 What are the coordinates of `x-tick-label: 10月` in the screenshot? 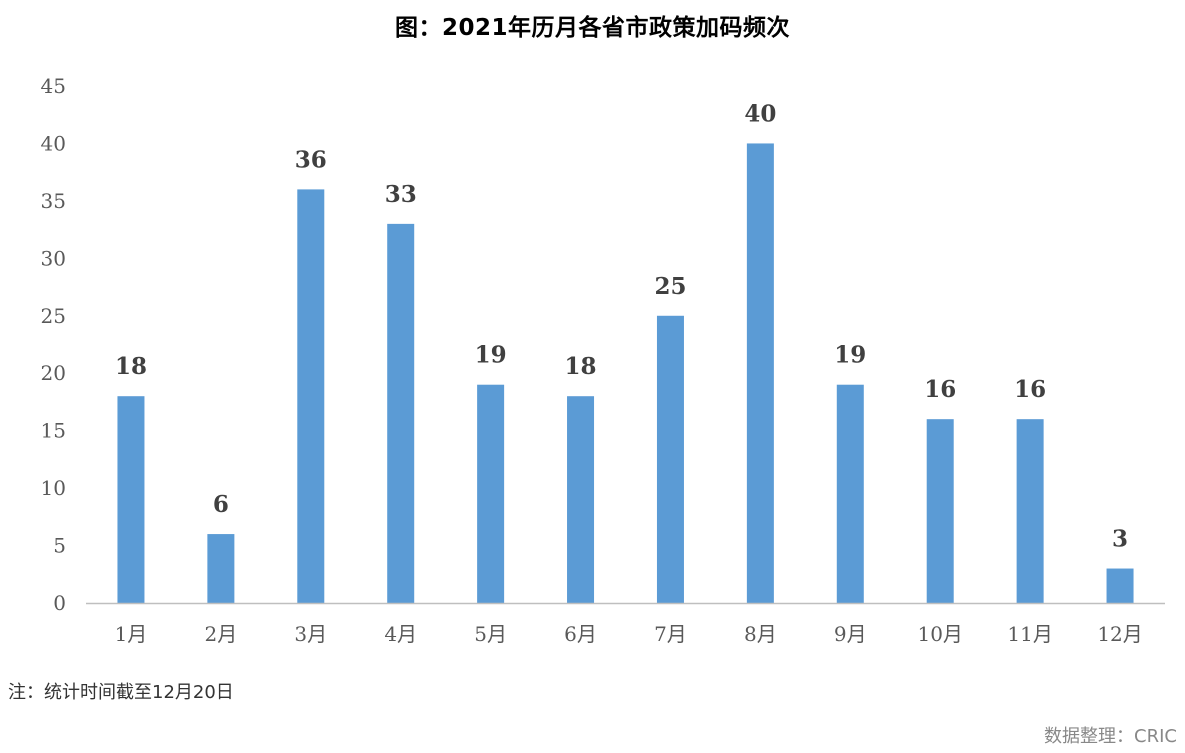 It's located at (939, 634).